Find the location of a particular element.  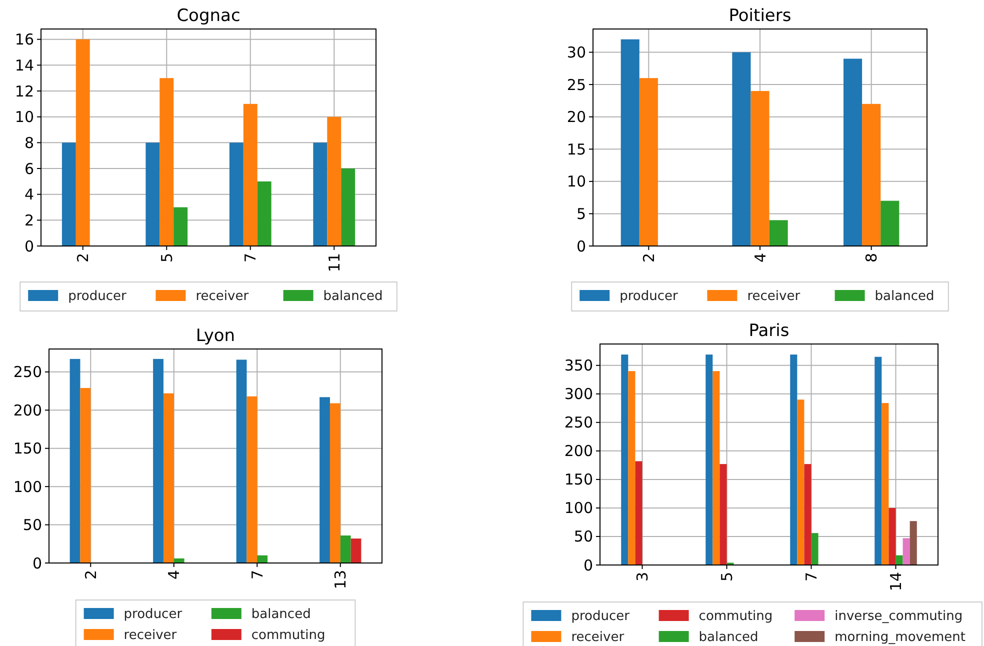

y-tick-label: 6 is located at coordinates (29, 169).